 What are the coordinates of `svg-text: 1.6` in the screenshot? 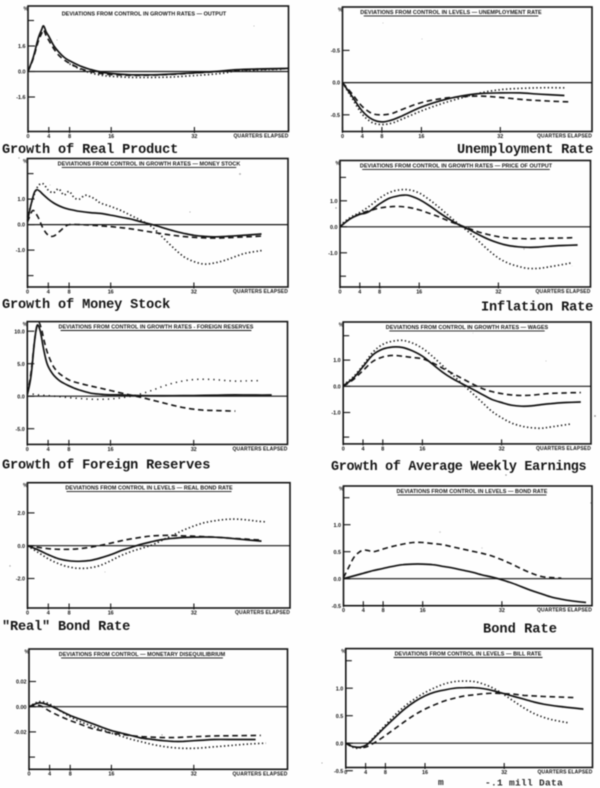 It's located at (22, 47).